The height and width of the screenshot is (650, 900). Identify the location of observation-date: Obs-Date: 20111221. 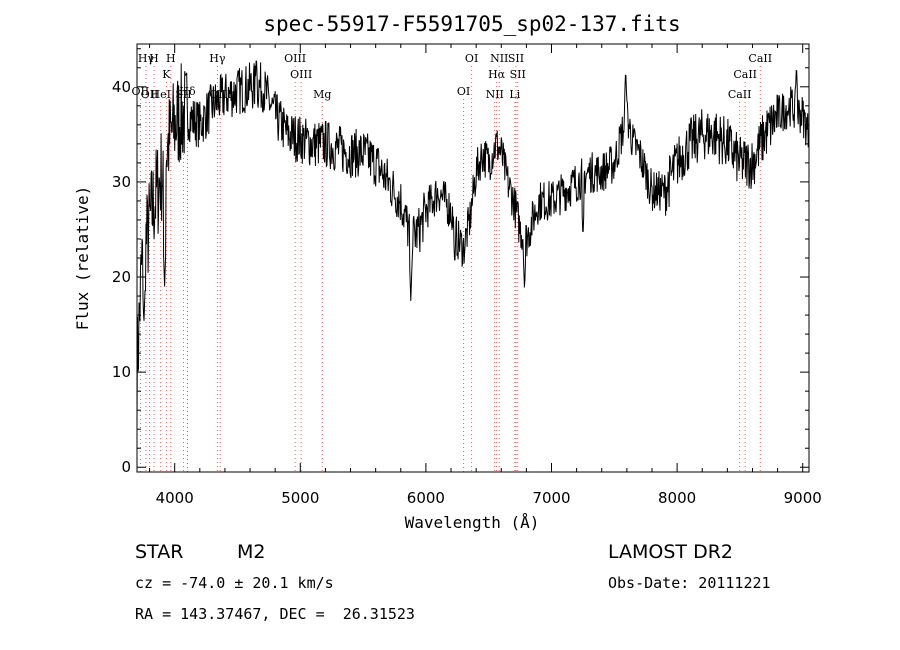
(689, 583).